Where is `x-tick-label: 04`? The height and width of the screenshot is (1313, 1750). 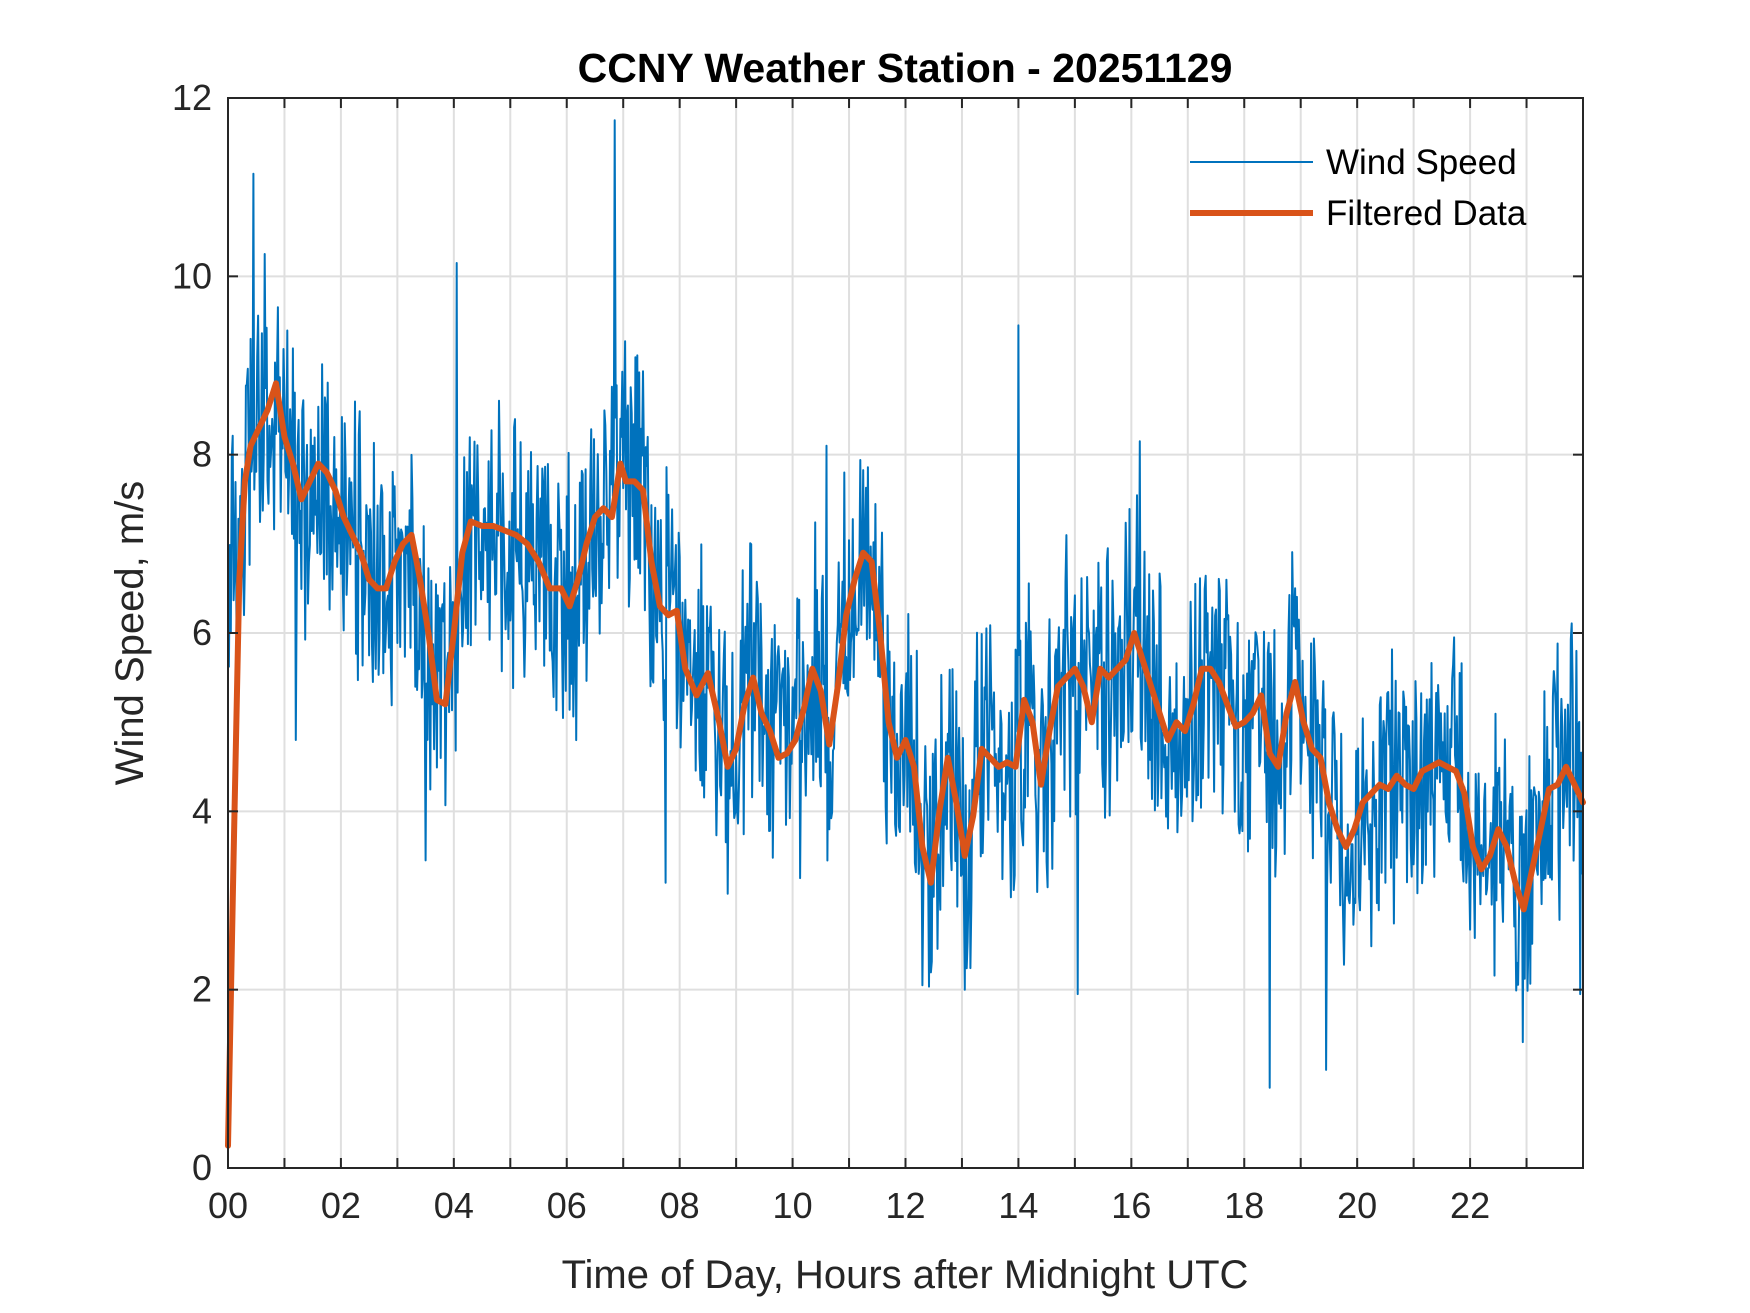
x-tick-label: 04 is located at coordinates (454, 1205).